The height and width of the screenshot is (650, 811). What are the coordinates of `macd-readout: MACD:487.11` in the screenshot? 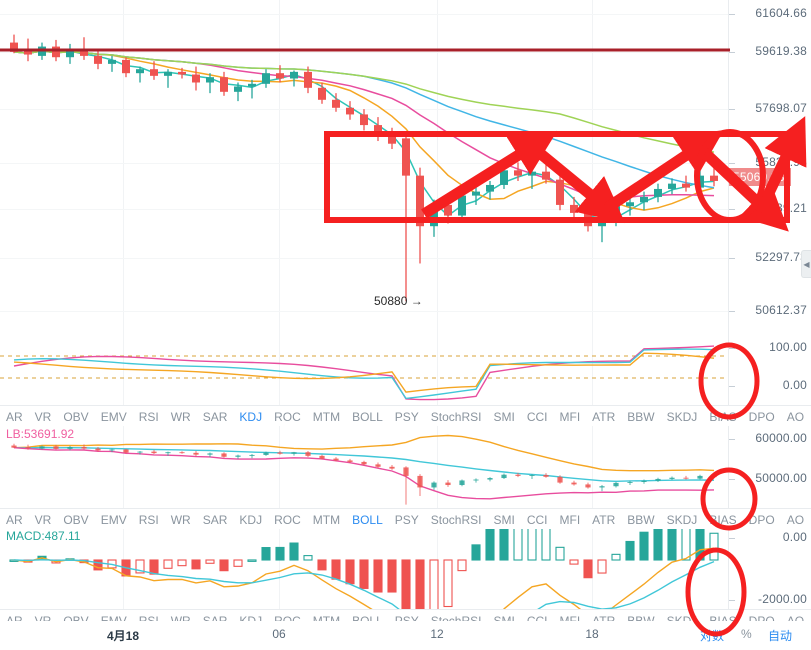 It's located at (43, 536).